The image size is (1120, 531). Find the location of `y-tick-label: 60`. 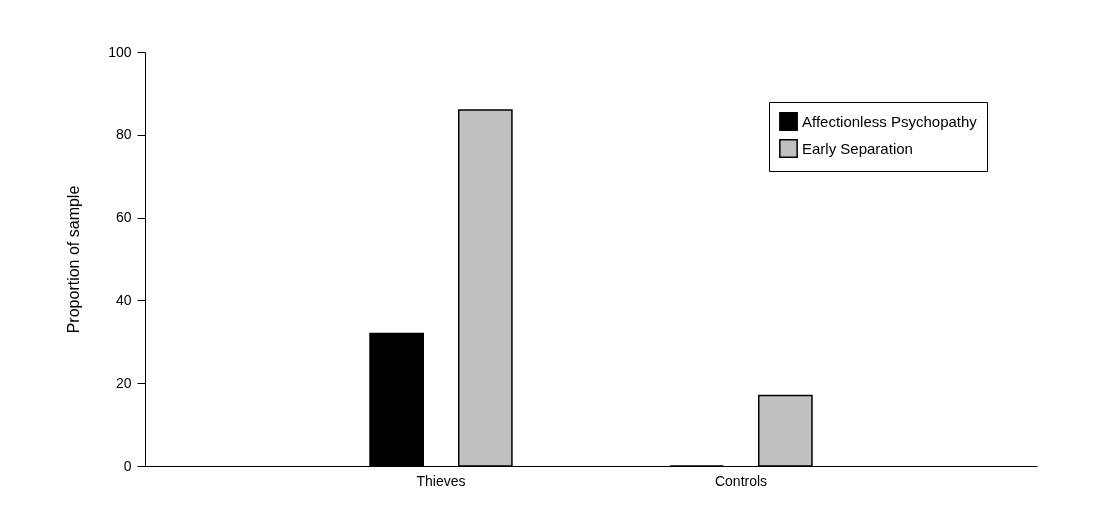

y-tick-label: 60 is located at coordinates (123, 217).